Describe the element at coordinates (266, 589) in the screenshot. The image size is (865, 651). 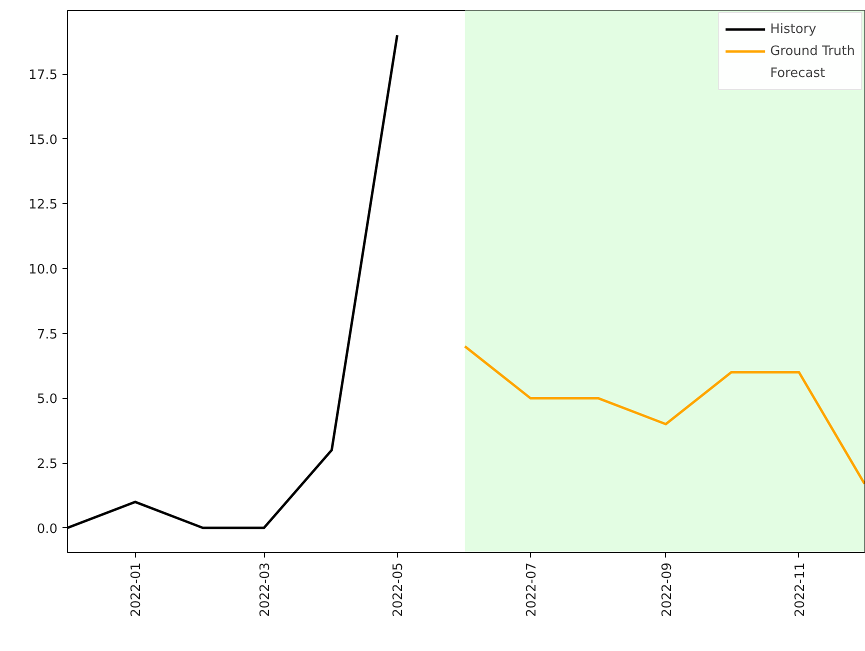
I see `x-tick-label: 2022-03` at that location.